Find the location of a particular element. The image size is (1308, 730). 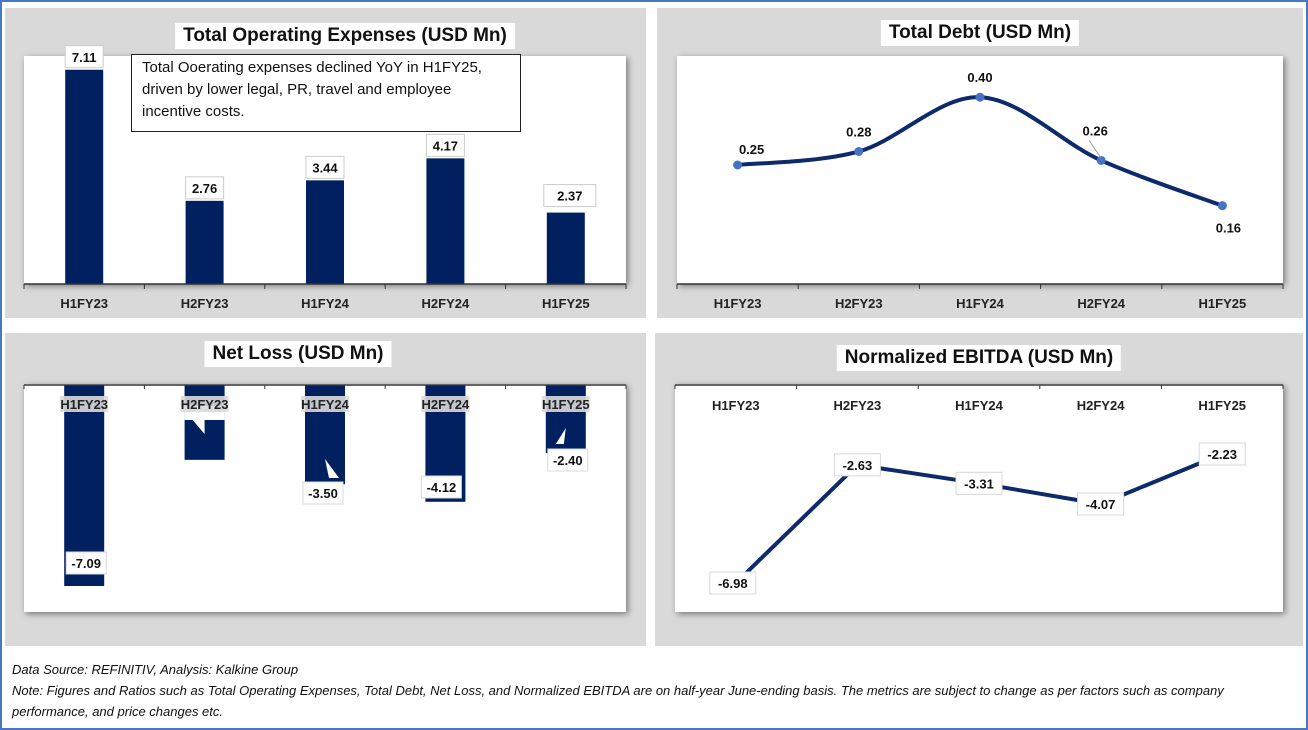

opex-data-label-group: 3.44 is located at coordinates (325, 167).